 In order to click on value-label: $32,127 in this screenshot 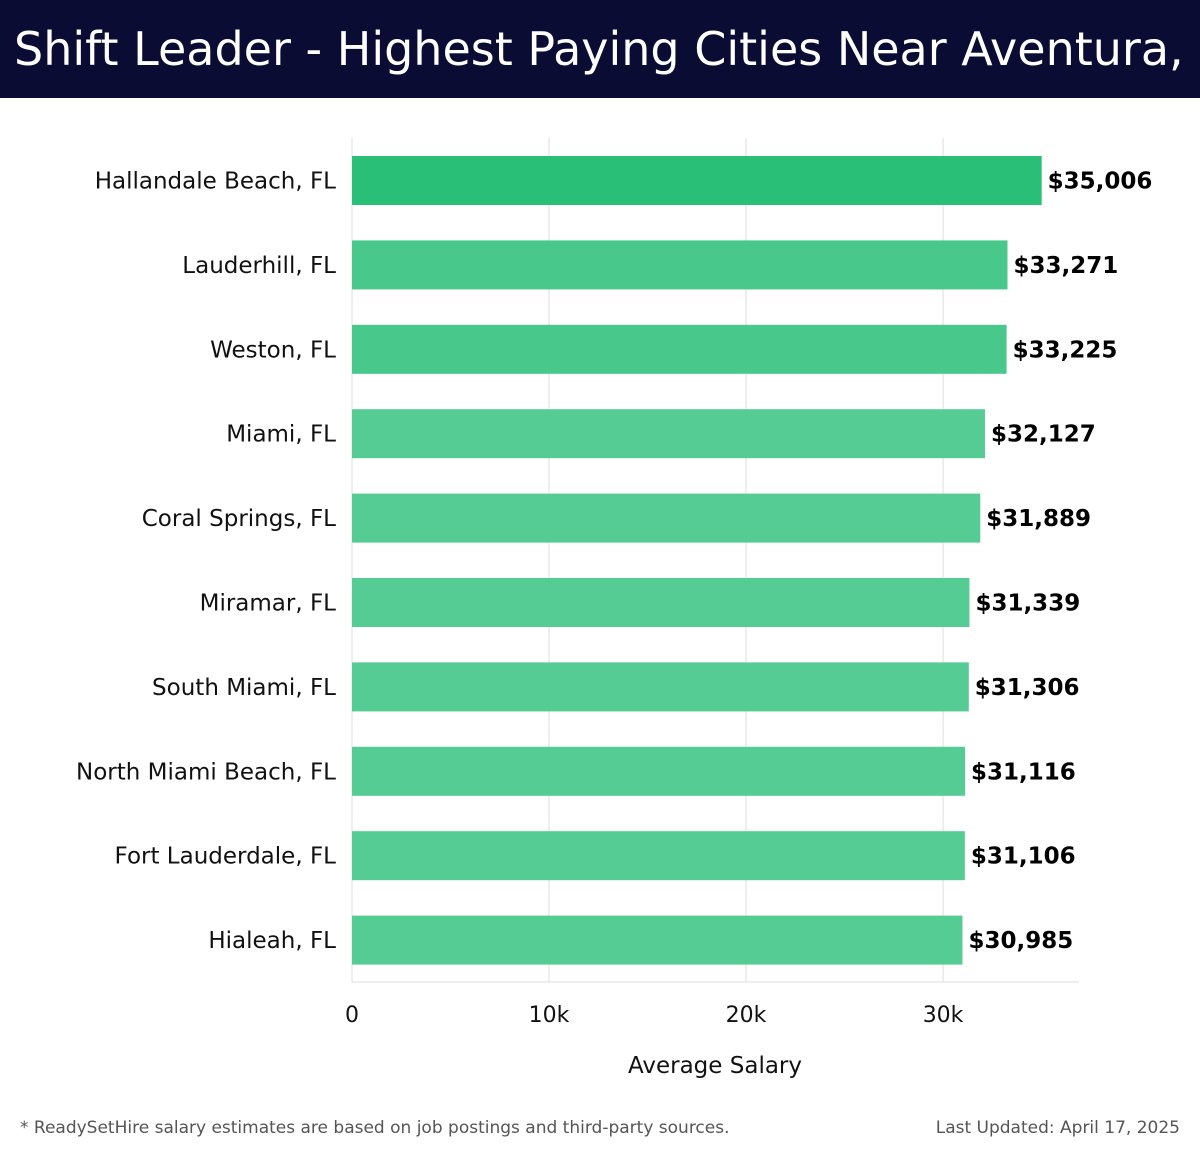, I will do `click(1043, 435)`.